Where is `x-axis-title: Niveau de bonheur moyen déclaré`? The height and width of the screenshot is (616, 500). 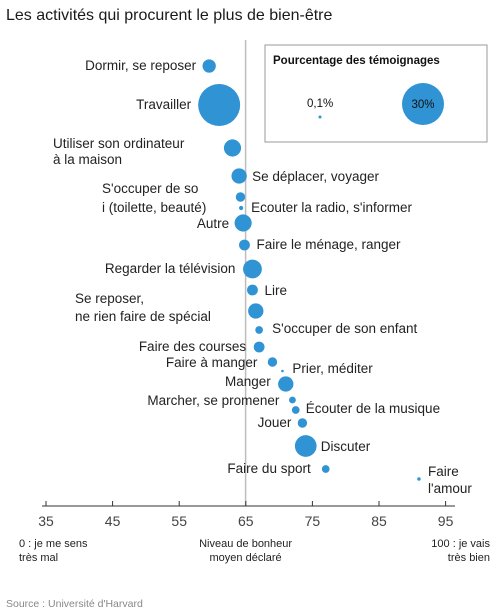 x-axis-title: Niveau de bonheur moyen déclaré is located at coordinates (245, 551).